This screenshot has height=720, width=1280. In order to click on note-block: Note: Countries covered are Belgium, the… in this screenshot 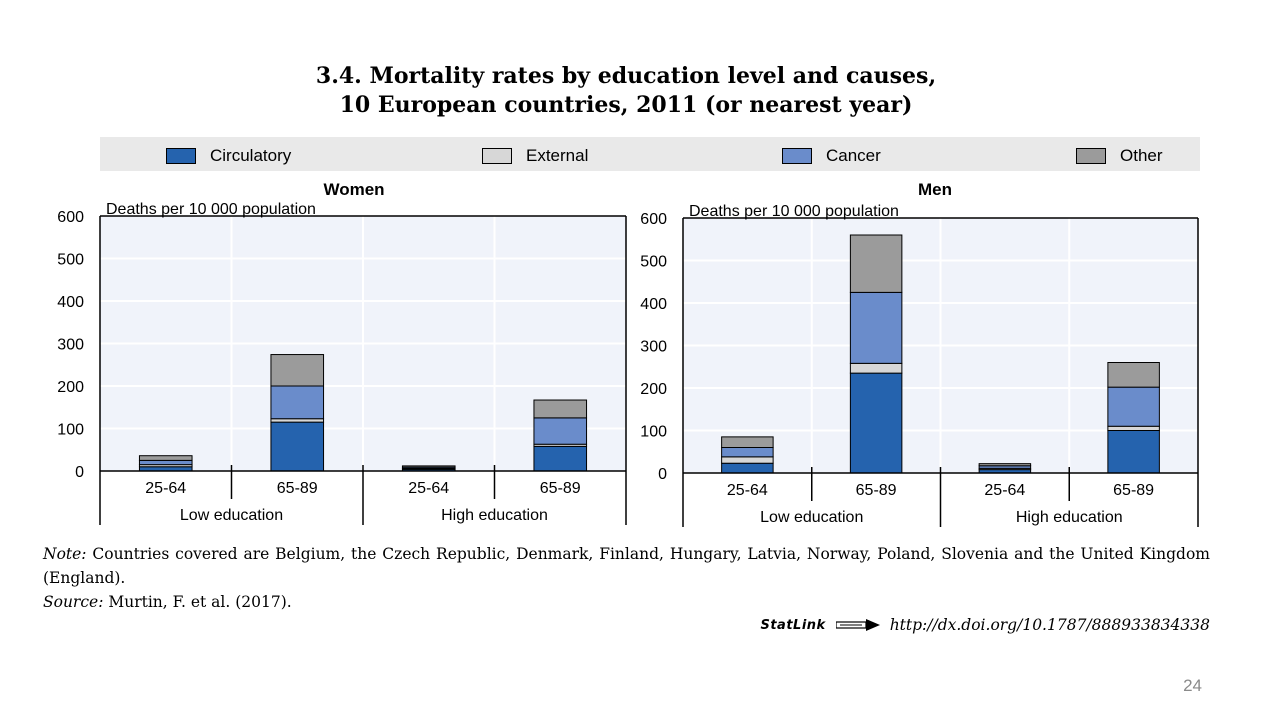, I will do `click(626, 578)`.